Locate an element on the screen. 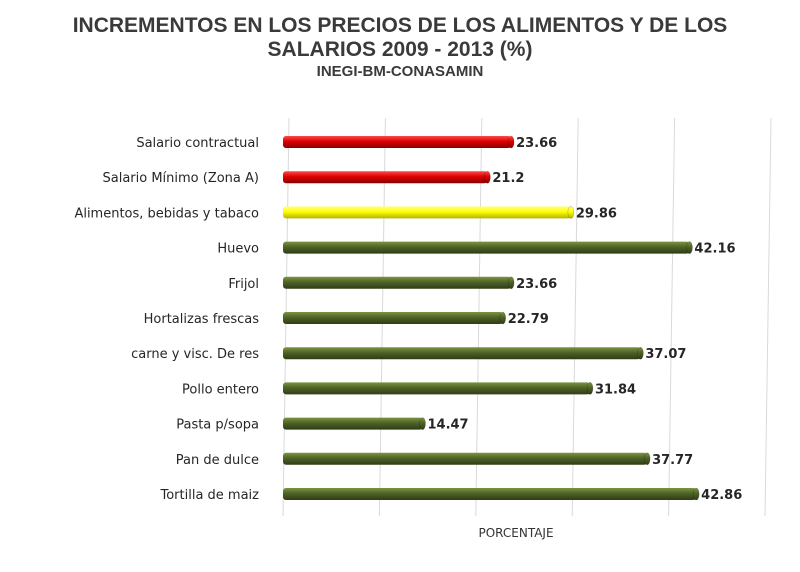  category-label: Salario Mínimo (Zona A) is located at coordinates (180, 178).